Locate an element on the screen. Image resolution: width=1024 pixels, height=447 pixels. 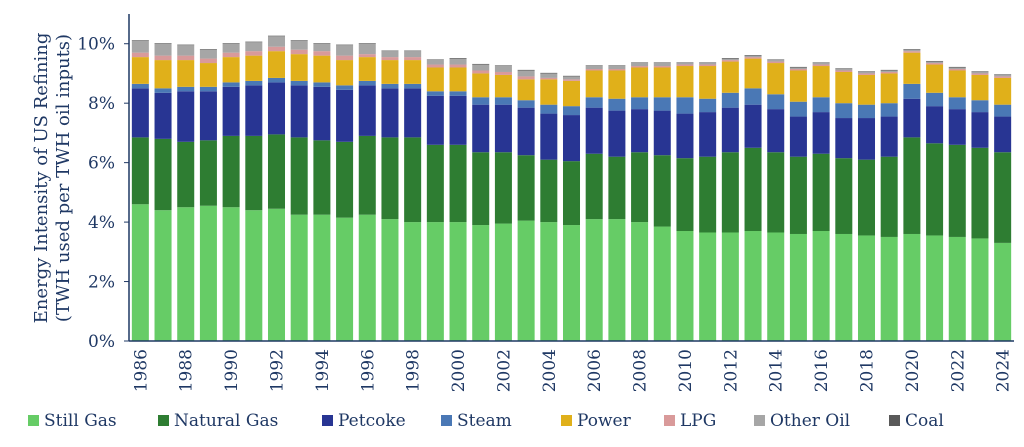
legend-swatch-other-oil is located at coordinates (759, 420).